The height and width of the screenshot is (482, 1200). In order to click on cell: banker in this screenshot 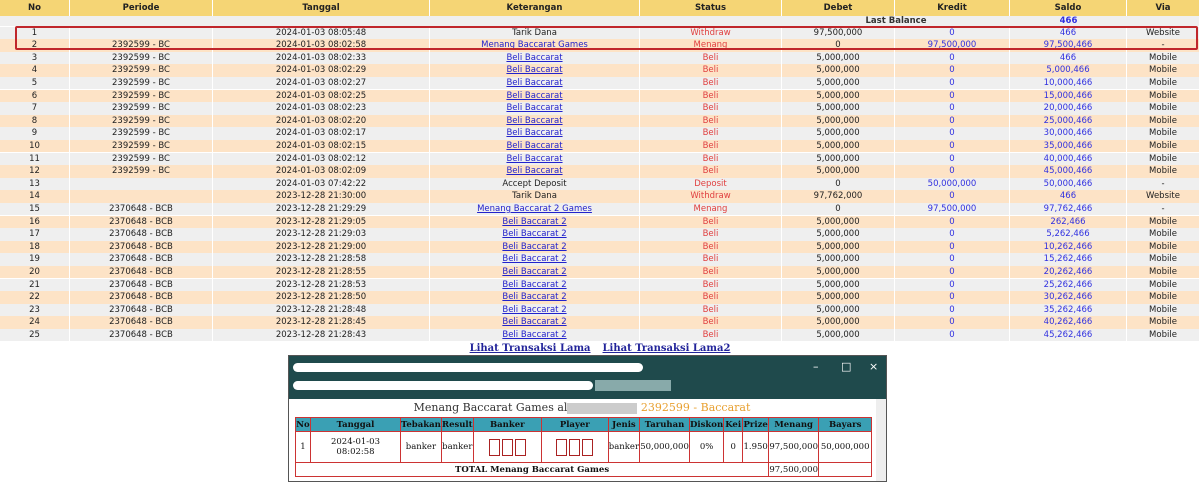, I will do `click(421, 447)`.